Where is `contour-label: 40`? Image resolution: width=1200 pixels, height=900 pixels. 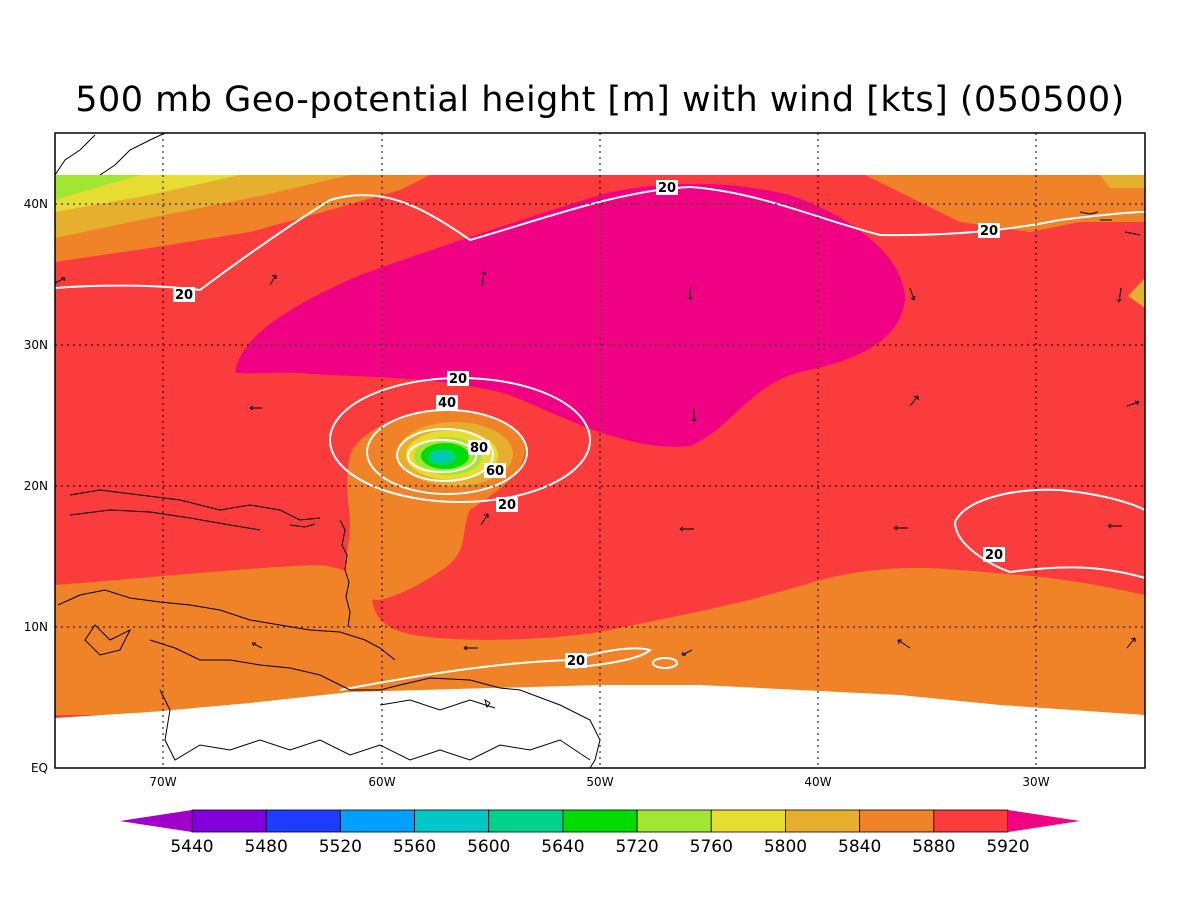 contour-label: 40 is located at coordinates (447, 403).